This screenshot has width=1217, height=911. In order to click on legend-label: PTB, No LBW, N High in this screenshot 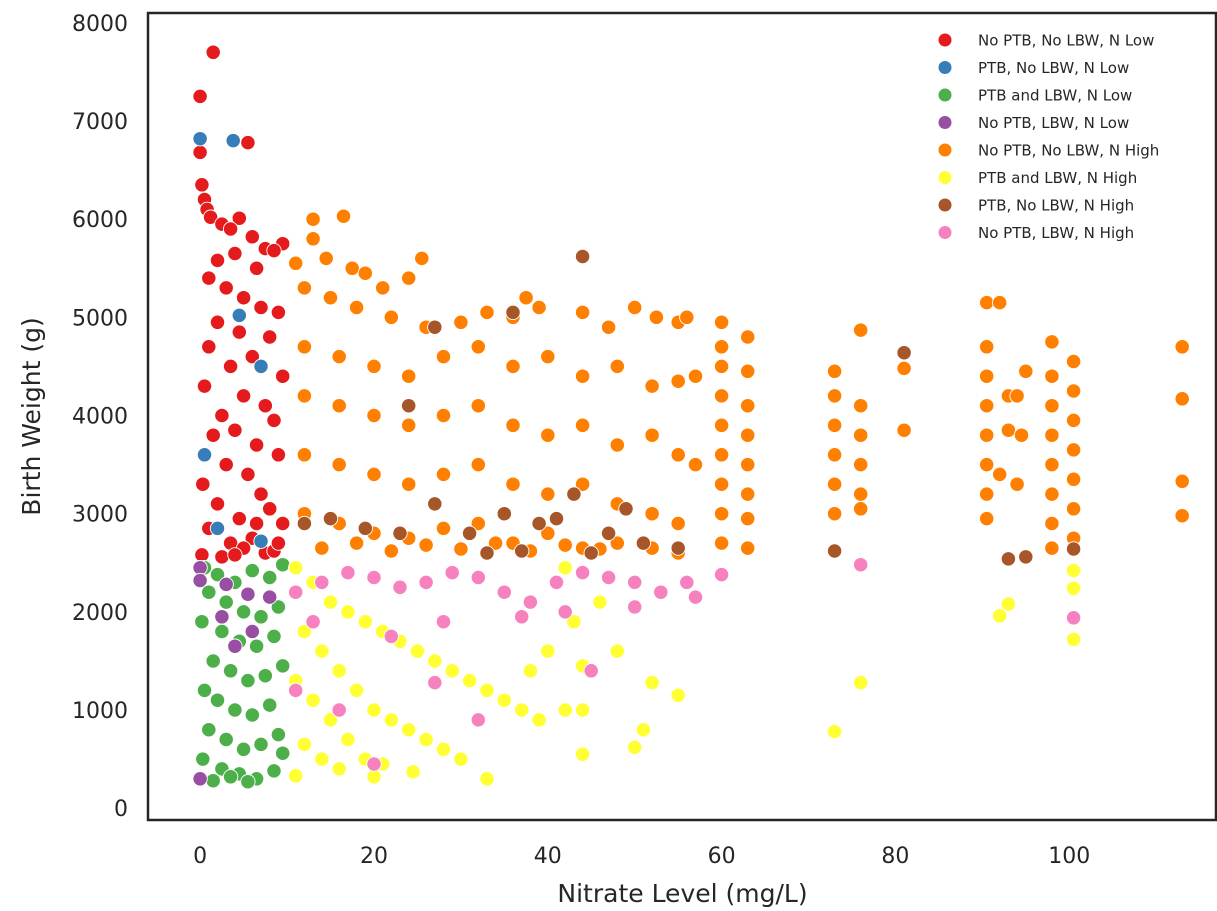, I will do `click(1056, 206)`.